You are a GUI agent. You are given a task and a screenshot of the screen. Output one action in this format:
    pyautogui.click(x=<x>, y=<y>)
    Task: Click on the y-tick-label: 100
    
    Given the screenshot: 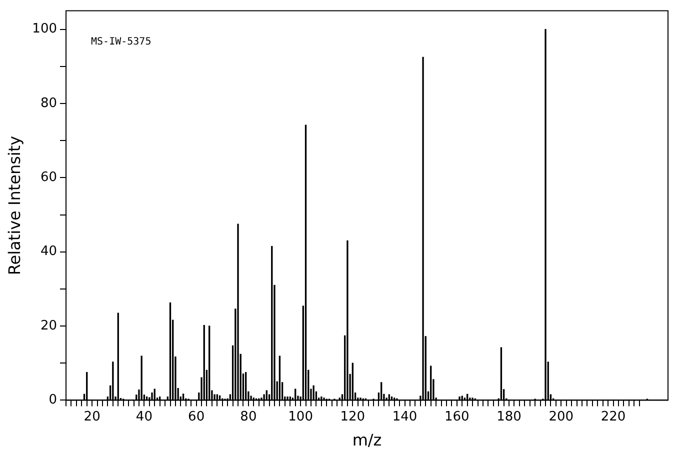 What is the action you would take?
    pyautogui.click(x=45, y=29)
    